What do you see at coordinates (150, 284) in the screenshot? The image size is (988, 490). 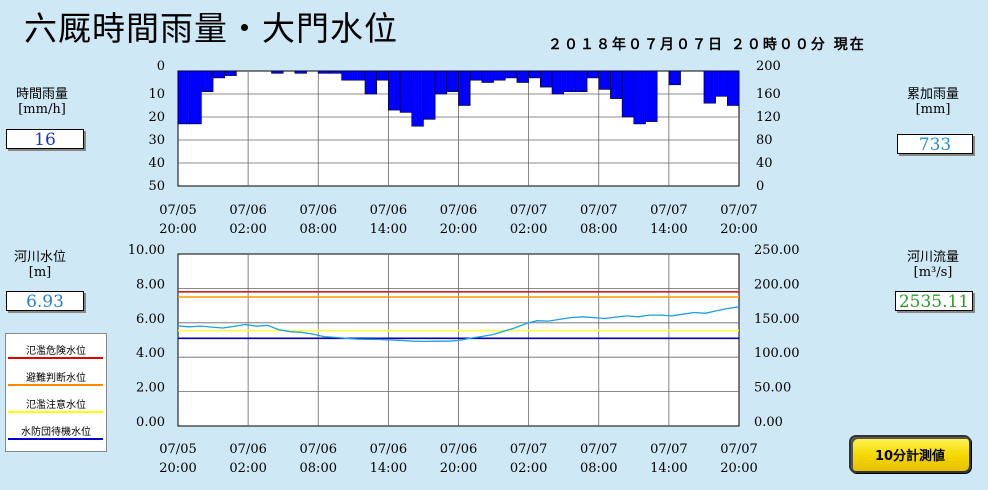 I see `level-left-tick: 8.00` at bounding box center [150, 284].